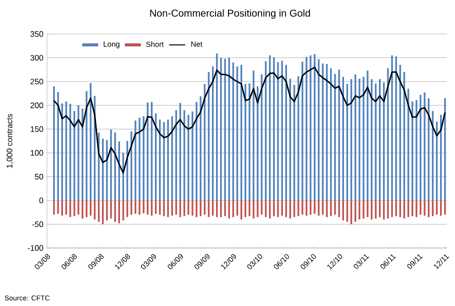 Image resolution: width=455 pixels, height=306 pixels. I want to click on y-tick-label: 350, so click(37, 34).